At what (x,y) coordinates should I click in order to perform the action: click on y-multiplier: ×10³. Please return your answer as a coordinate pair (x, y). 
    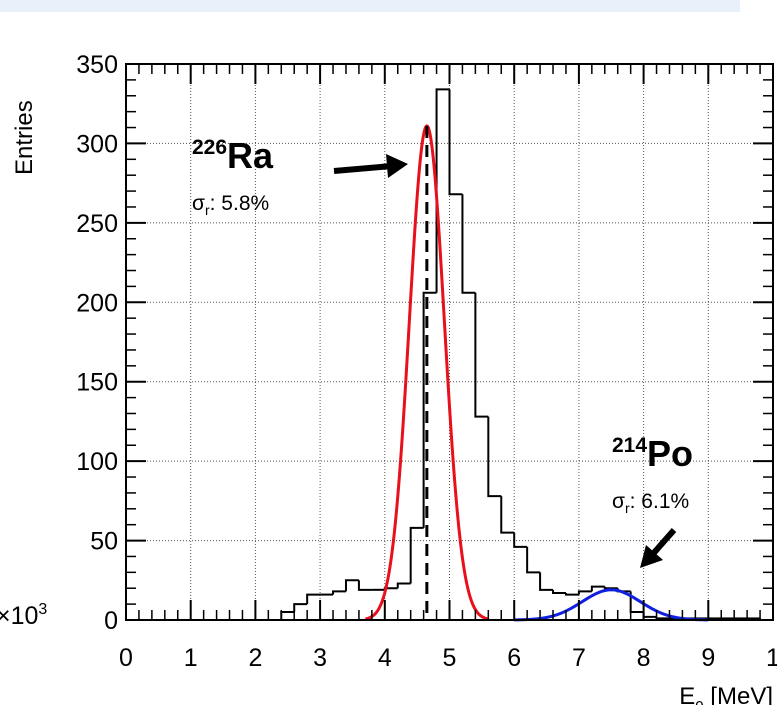
    Looking at the image, I should click on (23, 615).